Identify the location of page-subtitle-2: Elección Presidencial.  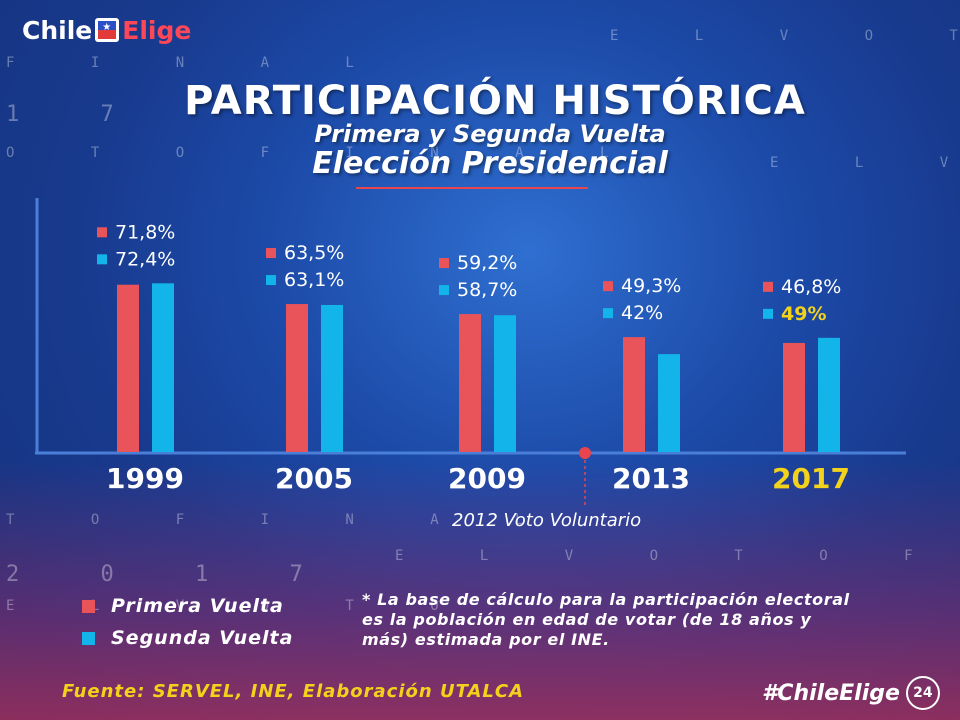
(490, 163).